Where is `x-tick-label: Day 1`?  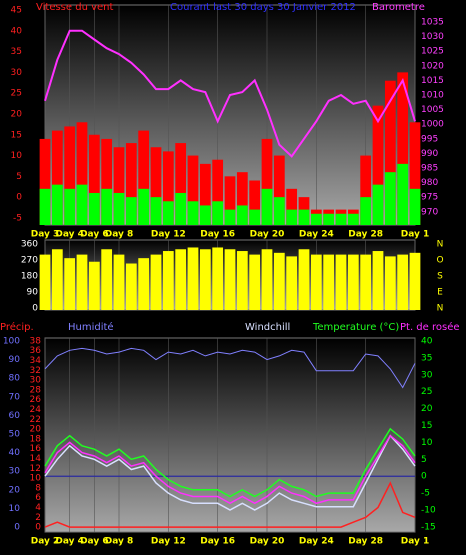 x-tick-label: Day 1 is located at coordinates (415, 235).